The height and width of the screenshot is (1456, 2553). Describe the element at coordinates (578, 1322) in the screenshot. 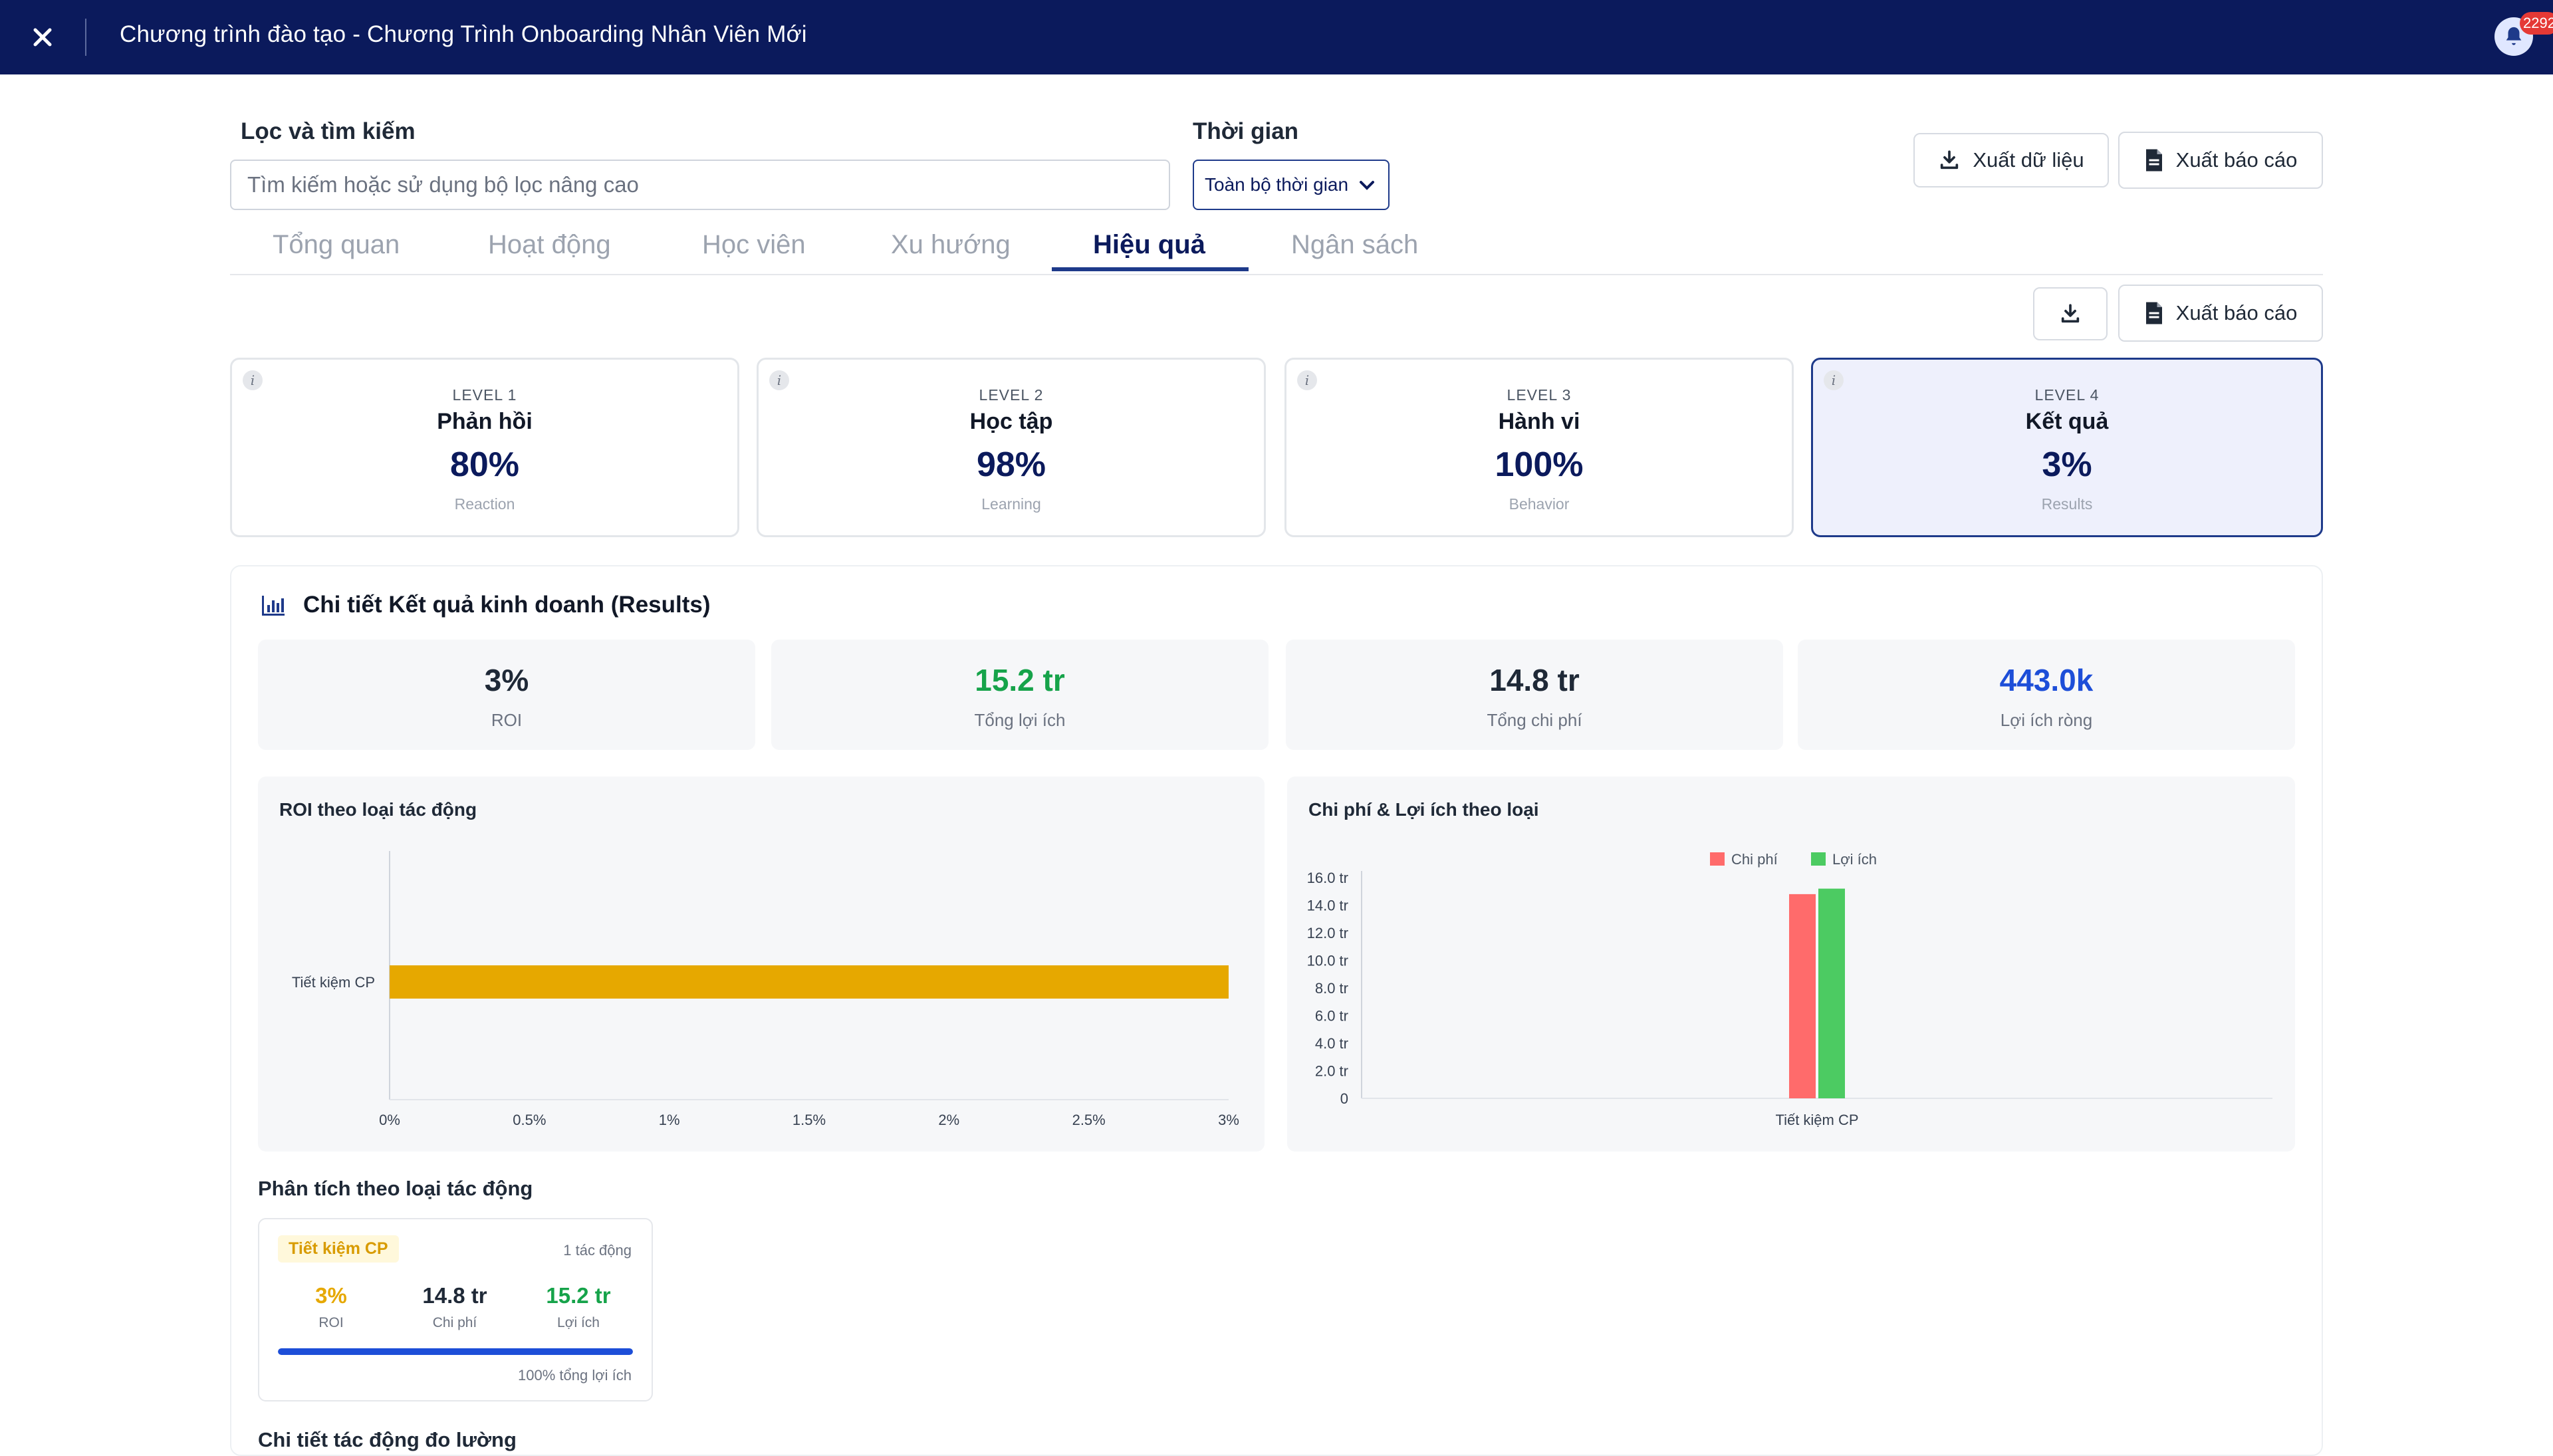

I see `impact-benefit-label: Lợi ích` at that location.